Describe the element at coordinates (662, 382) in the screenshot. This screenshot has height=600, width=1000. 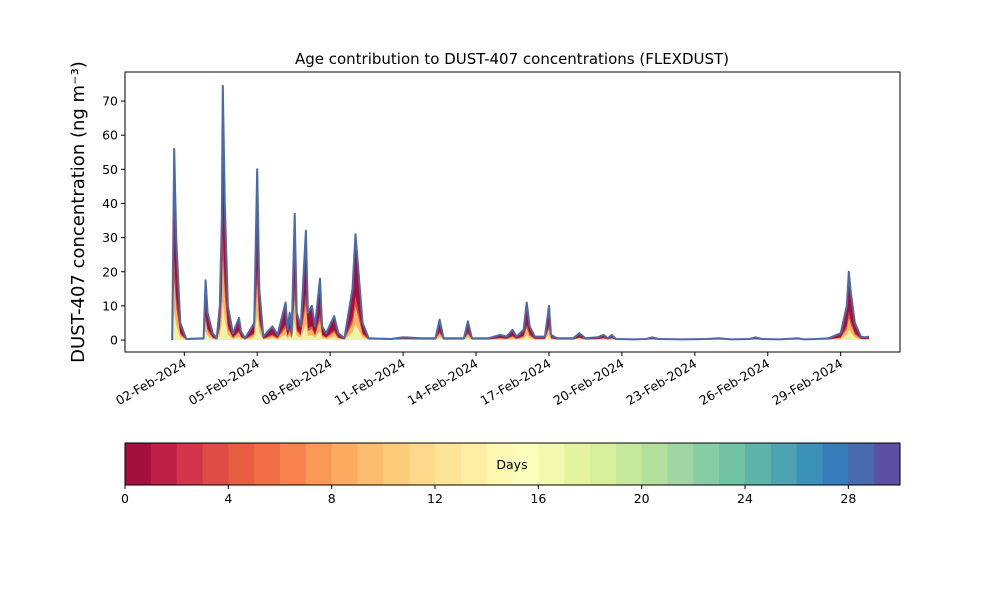
I see `x-tick-label: 23-Feb-2024` at that location.